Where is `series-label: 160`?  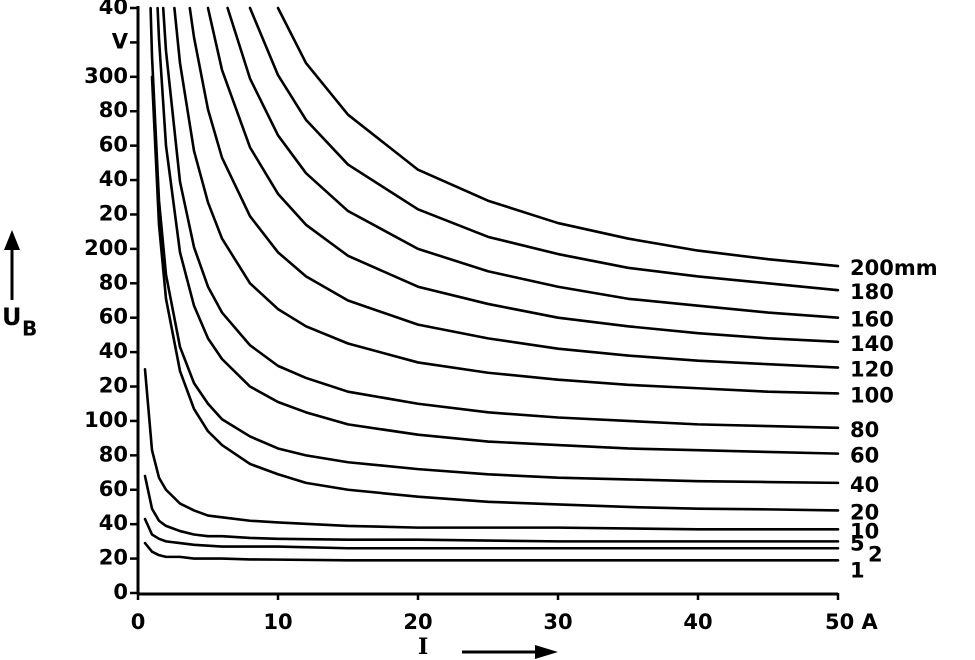
series-label: 160 is located at coordinates (872, 320).